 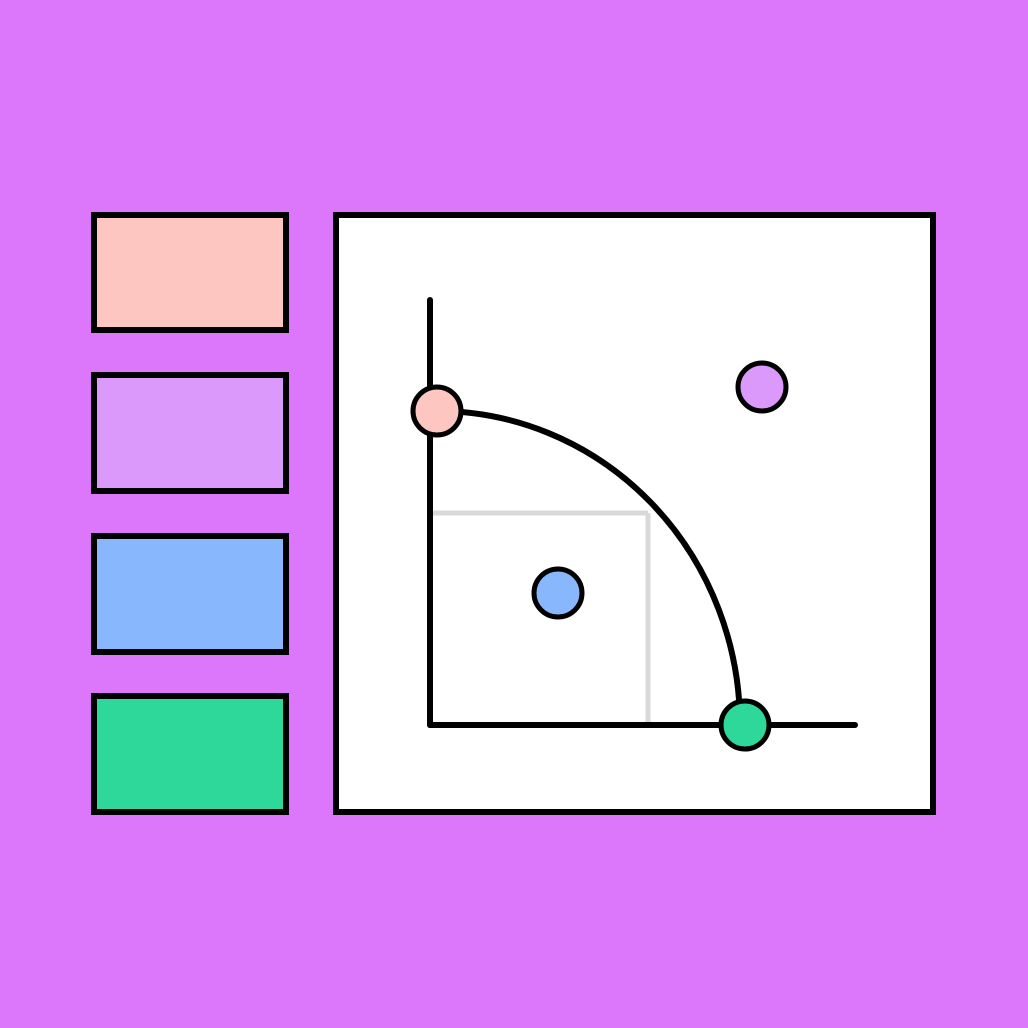 I want to click on point-lilac, so click(x=762, y=387).